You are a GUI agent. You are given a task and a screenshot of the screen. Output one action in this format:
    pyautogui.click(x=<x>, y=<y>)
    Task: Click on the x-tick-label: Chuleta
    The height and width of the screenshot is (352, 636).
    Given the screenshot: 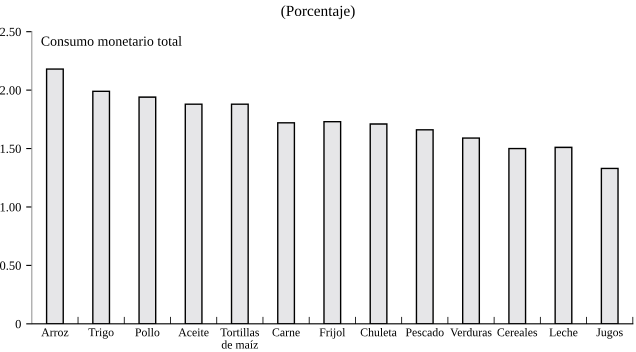 What is the action you would take?
    pyautogui.click(x=378, y=332)
    